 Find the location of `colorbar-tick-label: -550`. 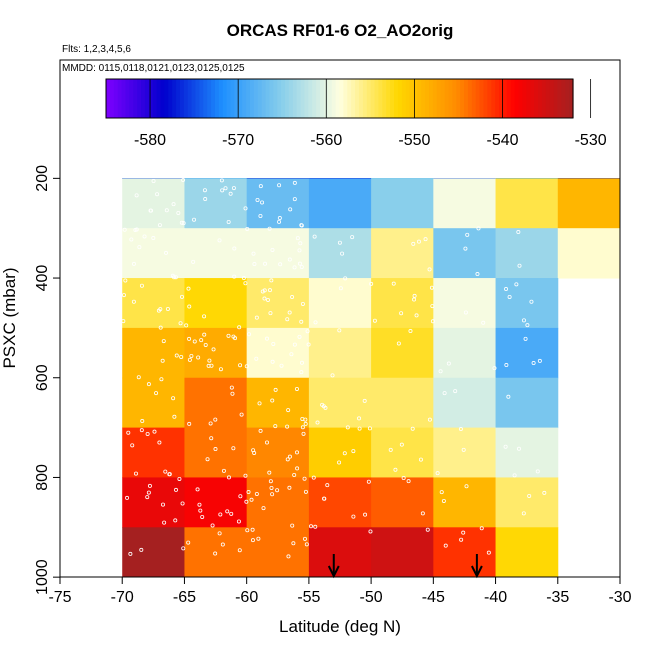

colorbar-tick-label: -550 is located at coordinates (414, 140).